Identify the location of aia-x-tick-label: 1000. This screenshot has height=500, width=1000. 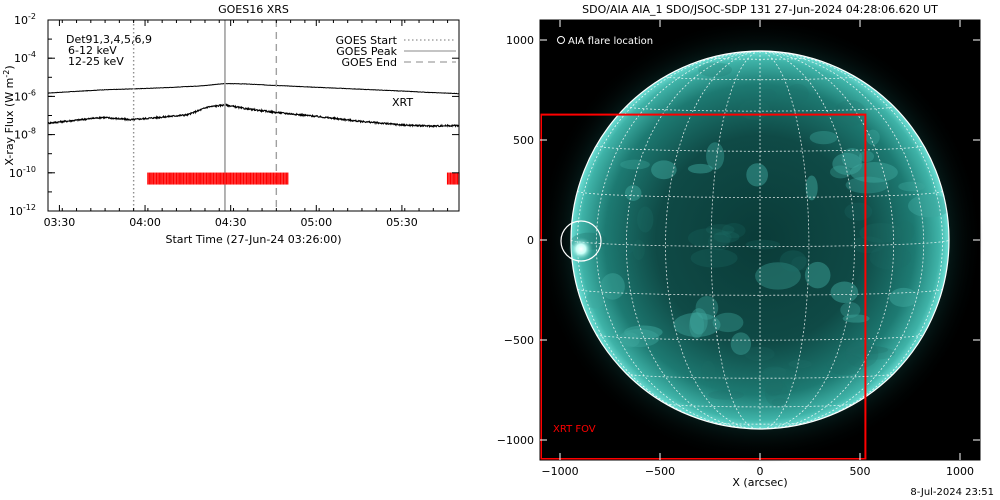
(960, 471).